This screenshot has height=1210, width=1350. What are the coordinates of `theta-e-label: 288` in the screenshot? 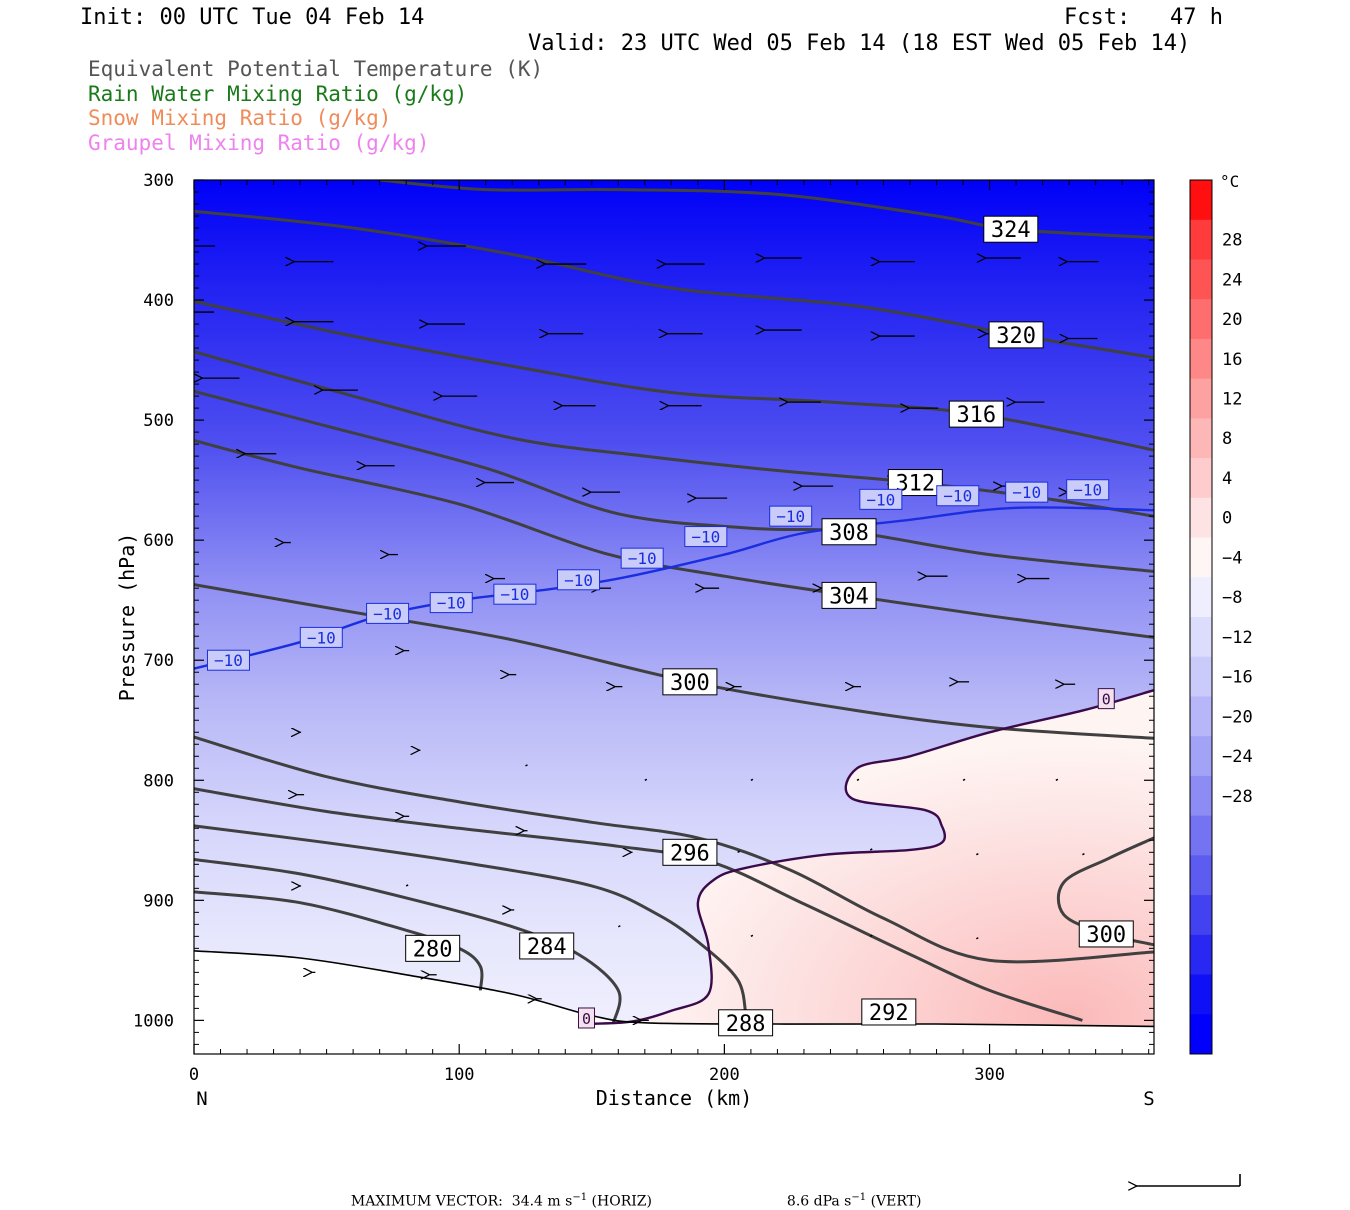 It's located at (746, 1024).